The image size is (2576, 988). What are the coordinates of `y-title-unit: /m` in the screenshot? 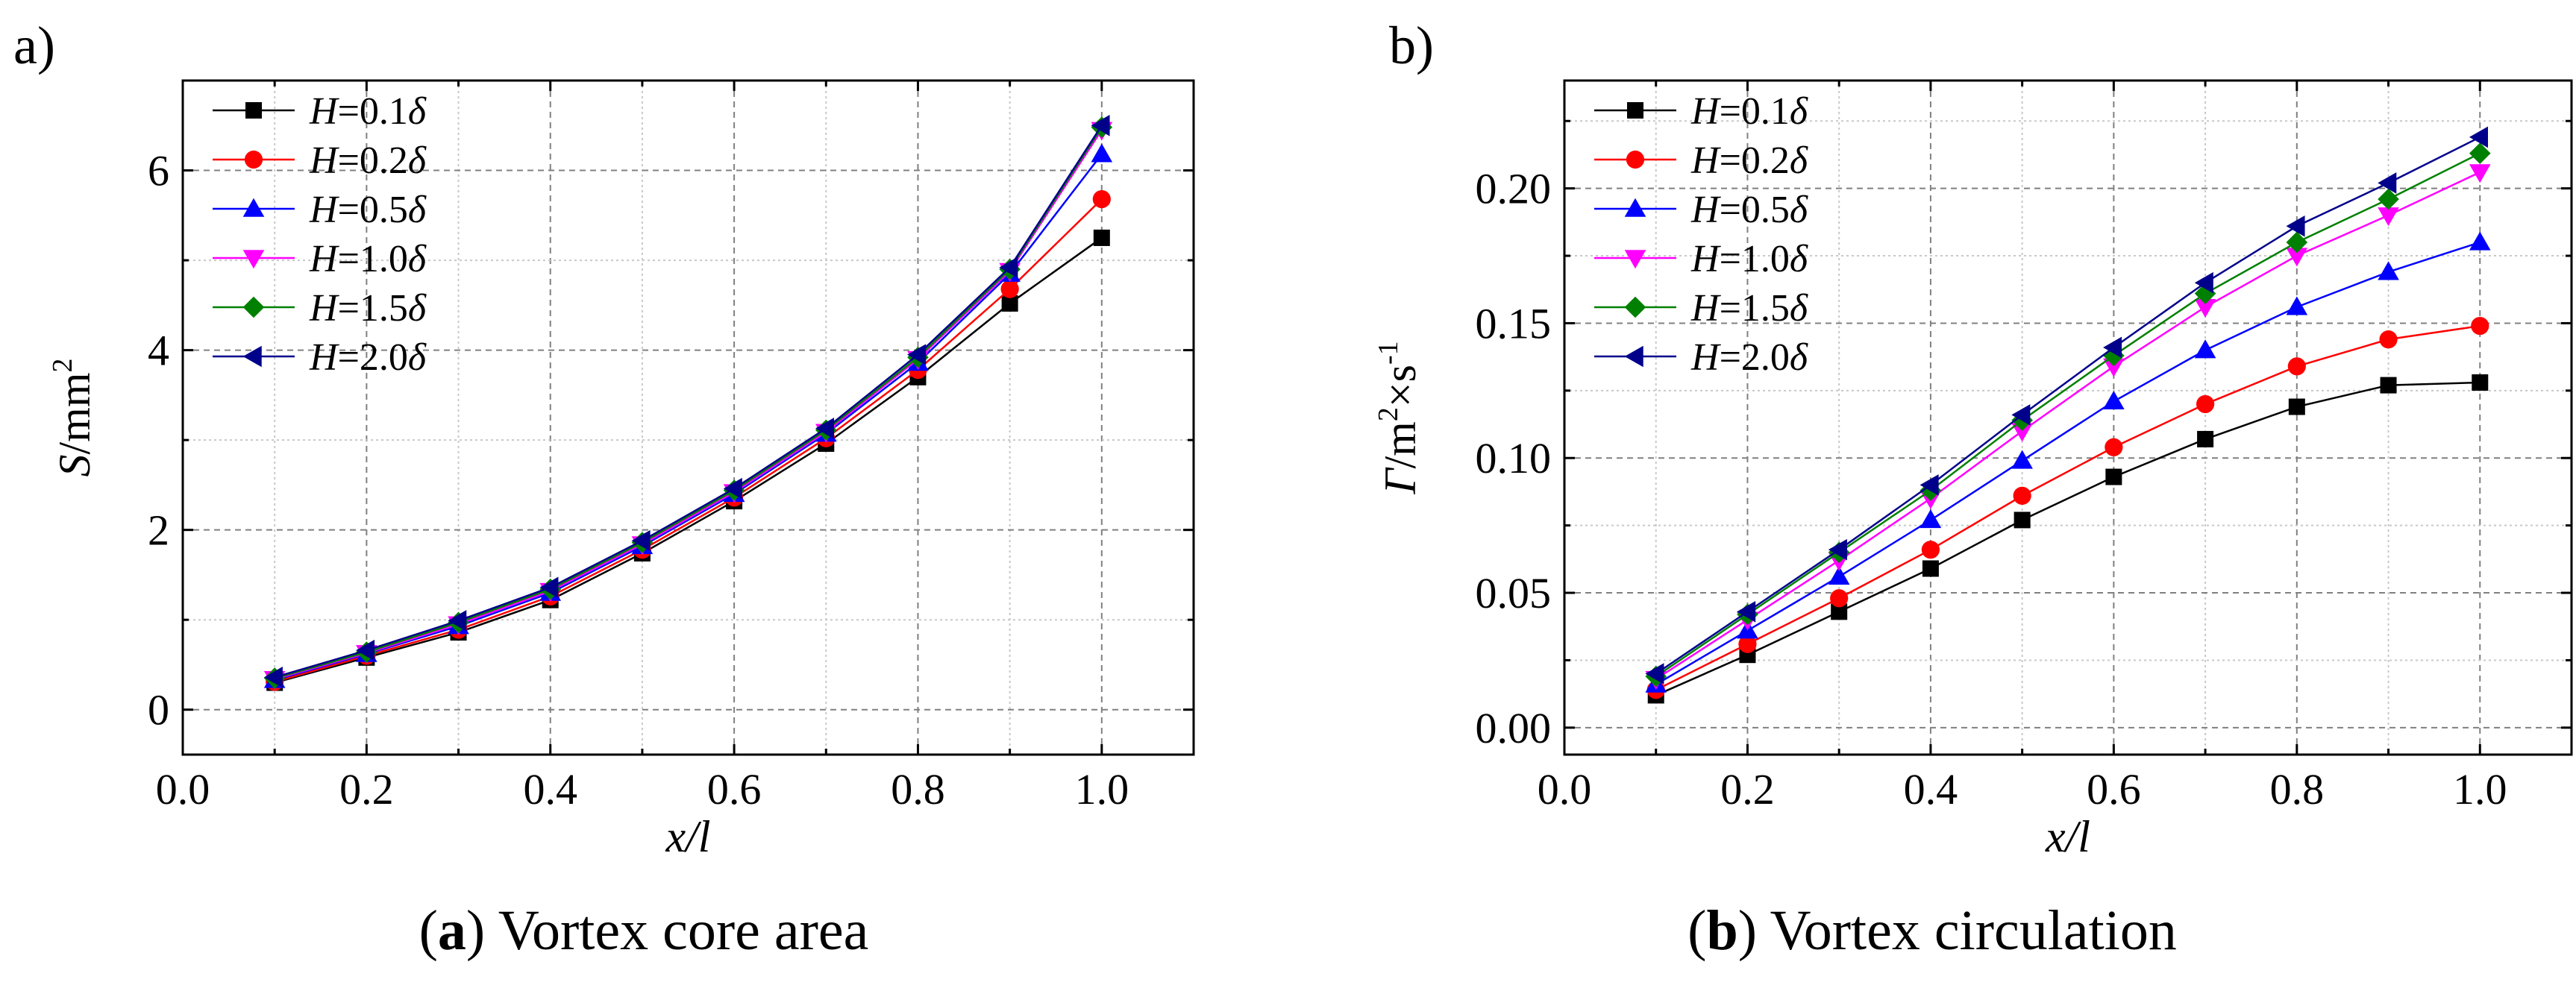 It's located at (1400, 444).